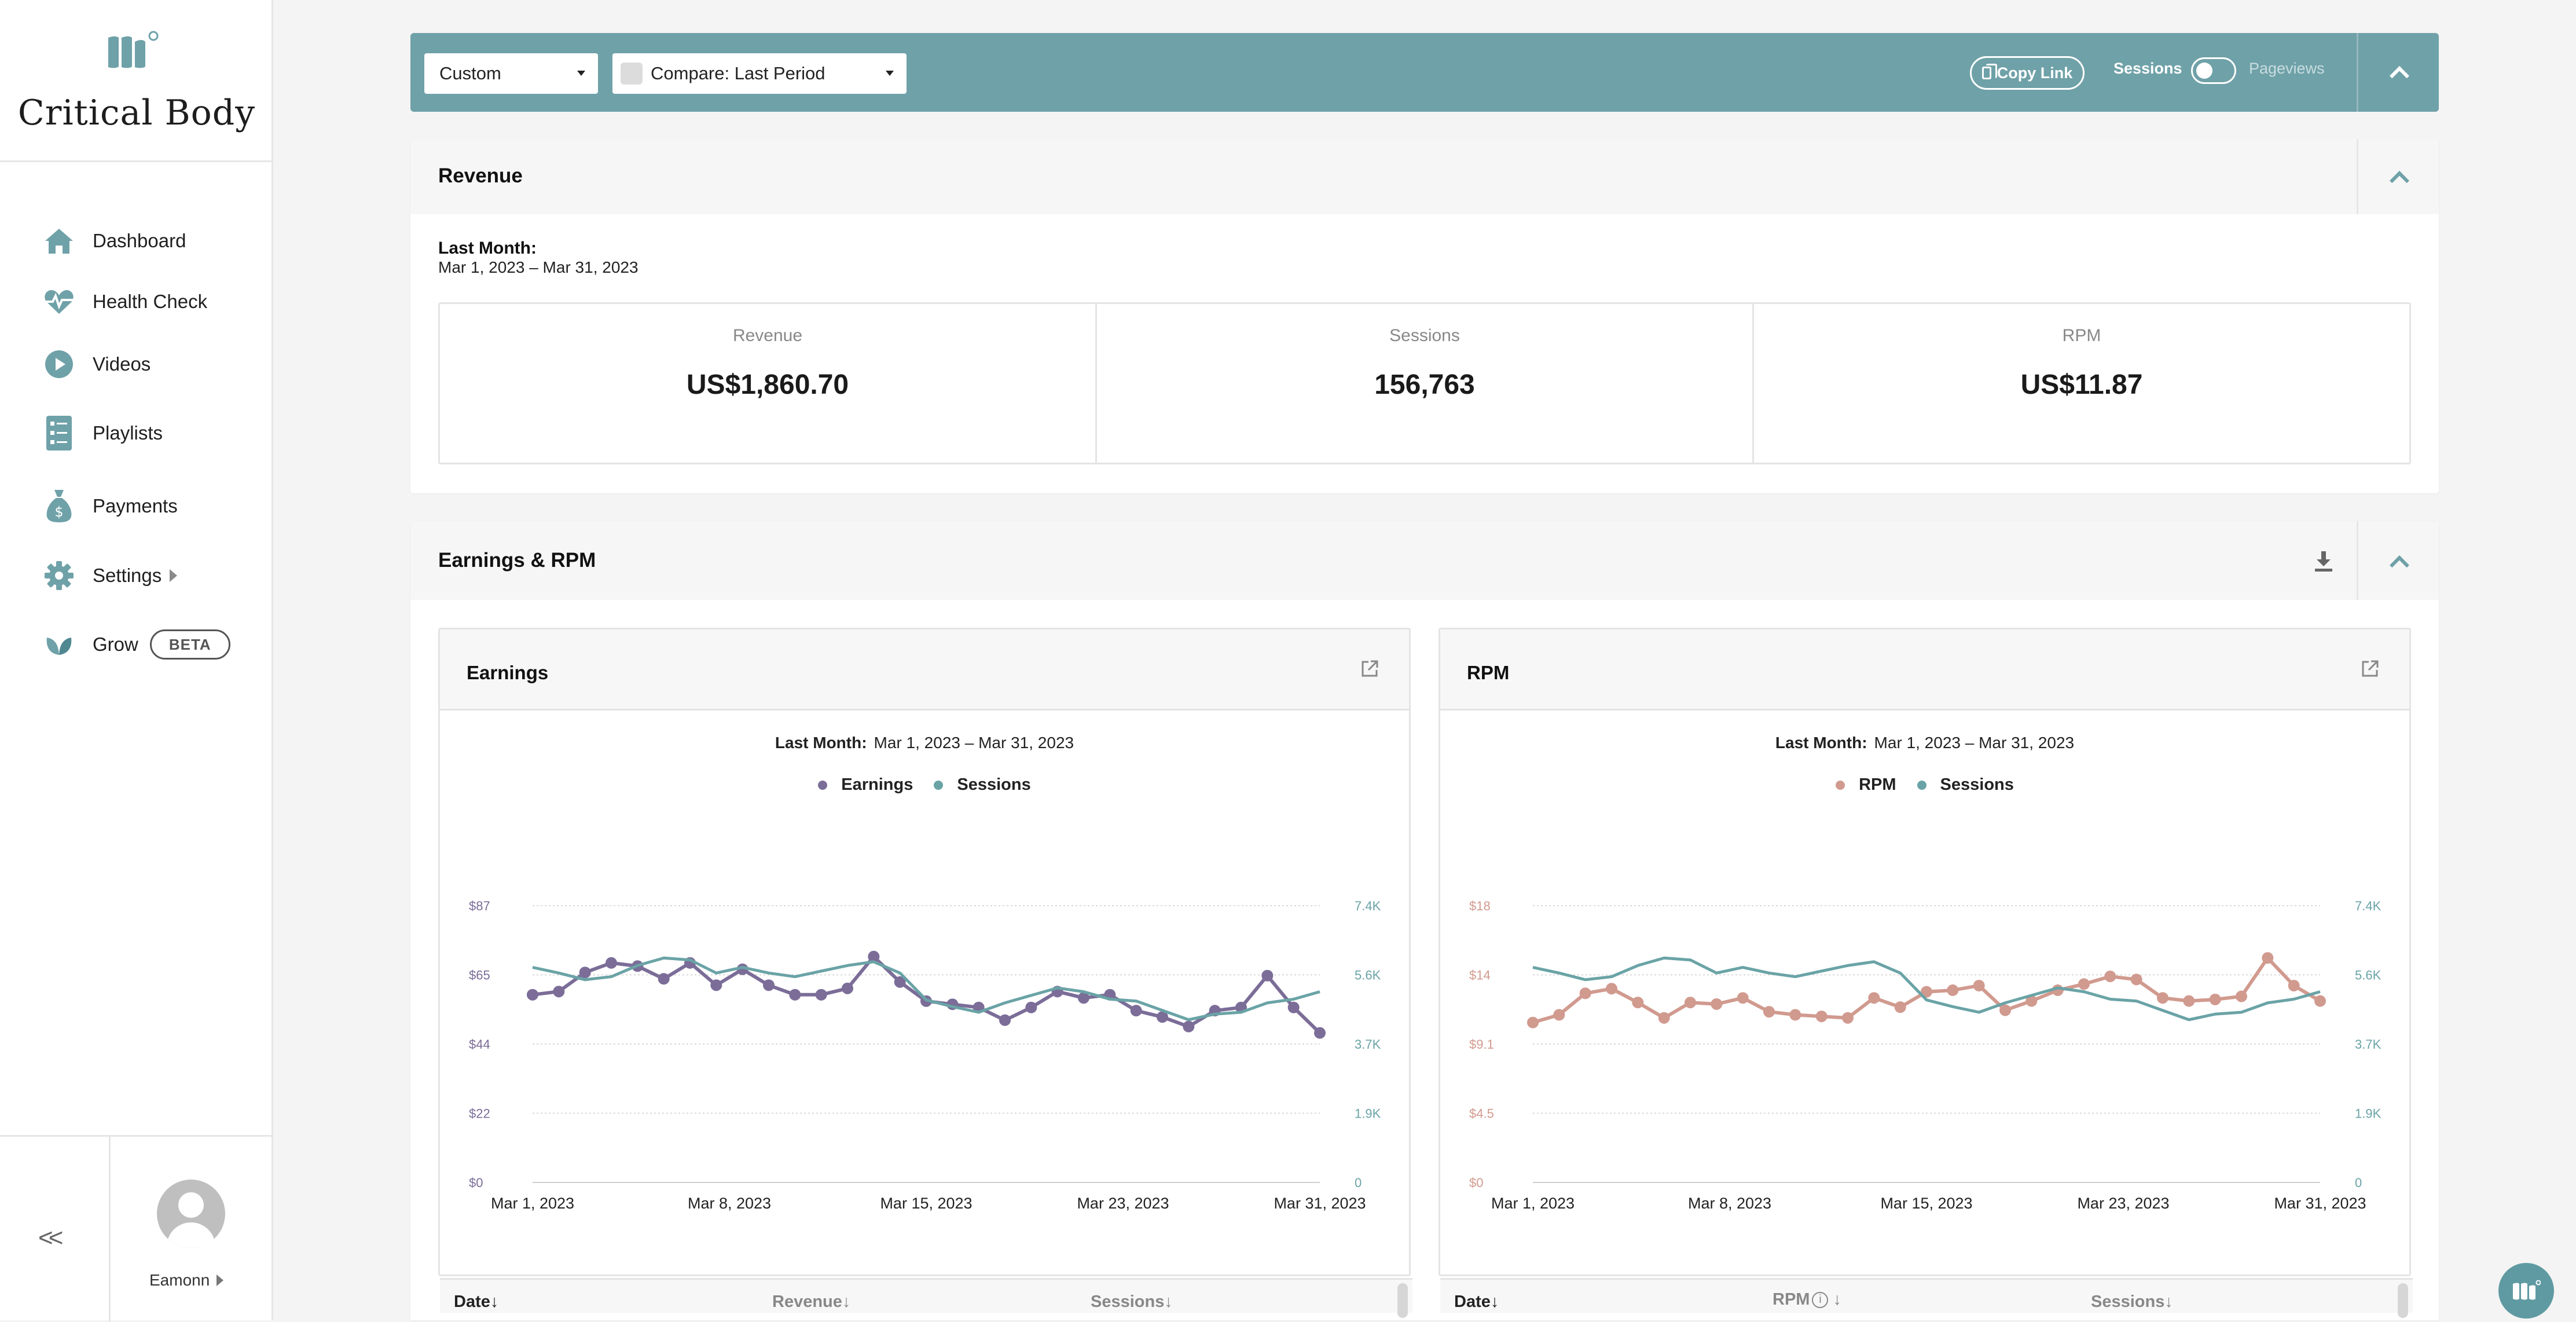  Describe the element at coordinates (2398, 72) in the screenshot. I see `collapse-filter-button` at that location.